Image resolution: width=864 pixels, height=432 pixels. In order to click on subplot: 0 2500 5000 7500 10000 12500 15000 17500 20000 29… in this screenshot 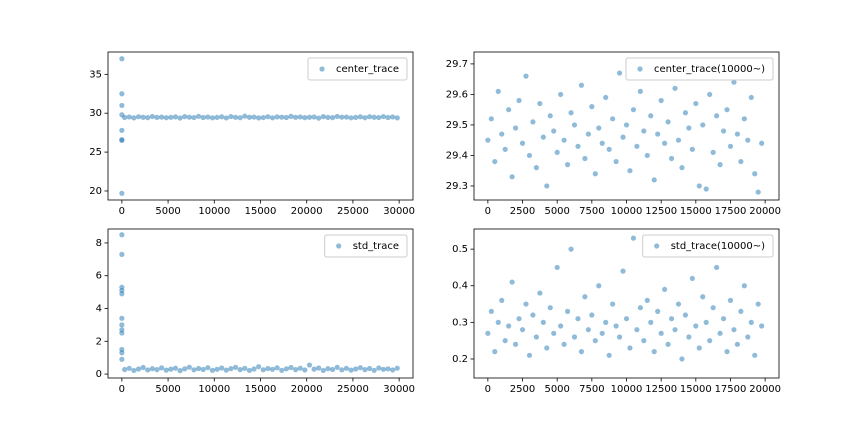, I will do `click(613, 134)`.